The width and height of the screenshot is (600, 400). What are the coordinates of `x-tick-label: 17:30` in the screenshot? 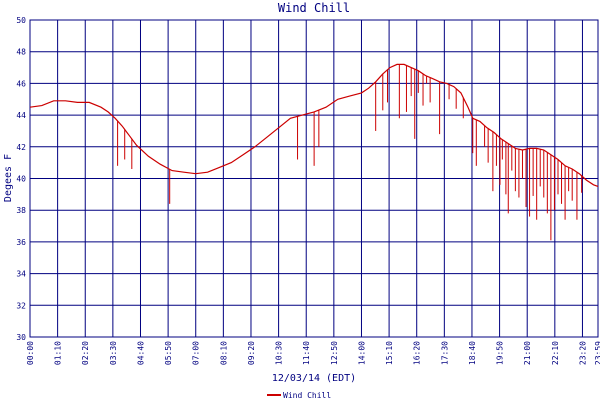 It's located at (444, 353).